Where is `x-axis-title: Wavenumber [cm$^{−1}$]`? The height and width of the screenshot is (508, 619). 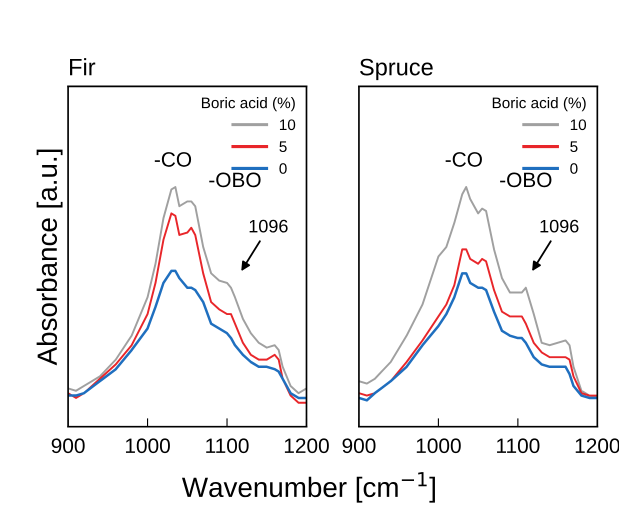
x-axis-title: Wavenumber [cm$^{−1}$] is located at coordinates (308, 487).